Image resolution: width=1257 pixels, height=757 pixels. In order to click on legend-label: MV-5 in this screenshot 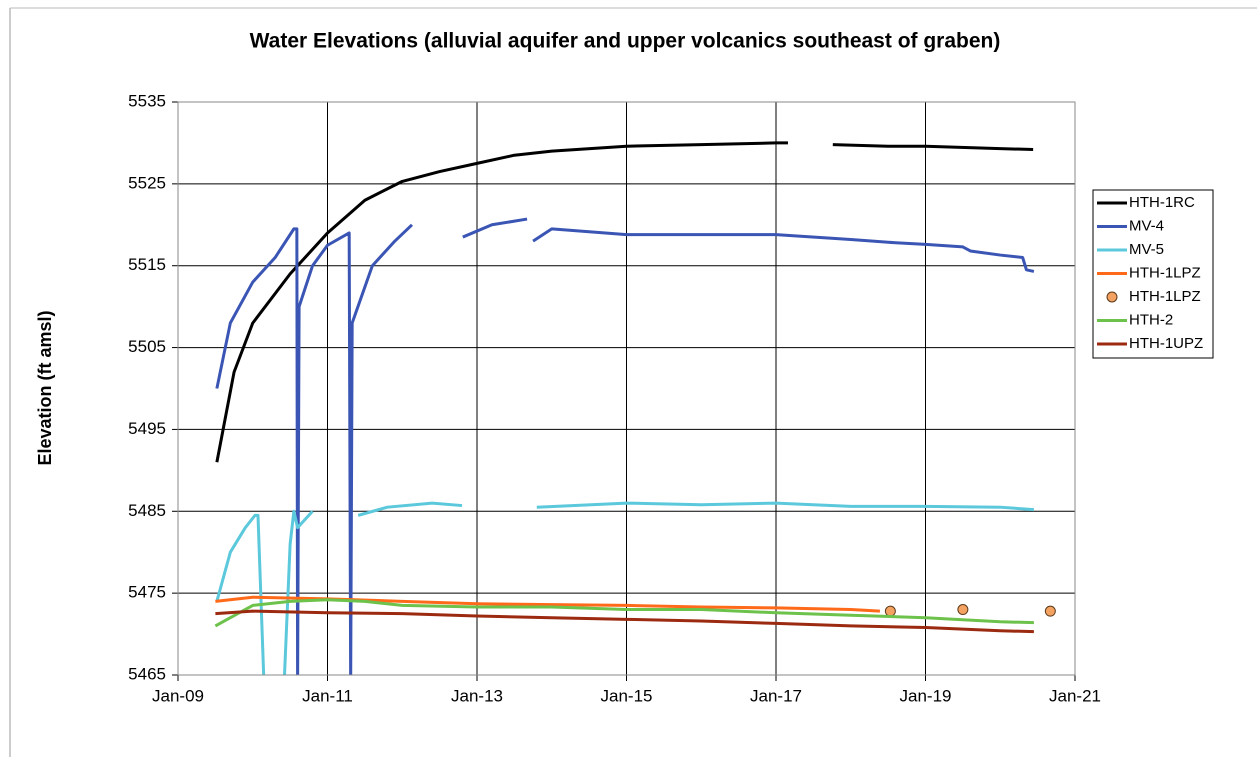, I will do `click(1146, 249)`.